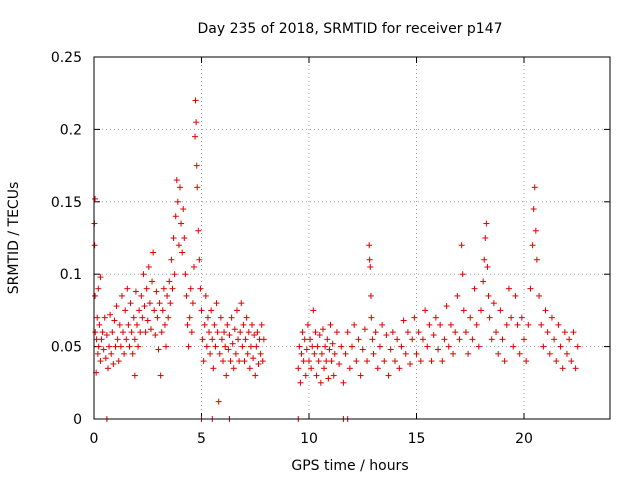 The width and height of the screenshot is (640, 480). I want to click on x-tick-label: 0, so click(94, 439).